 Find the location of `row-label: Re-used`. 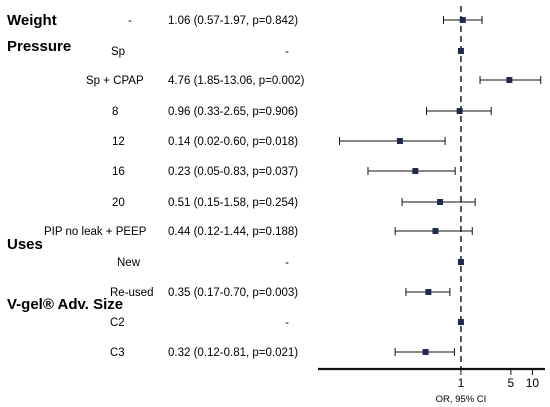

row-label: Re-used is located at coordinates (131, 293).